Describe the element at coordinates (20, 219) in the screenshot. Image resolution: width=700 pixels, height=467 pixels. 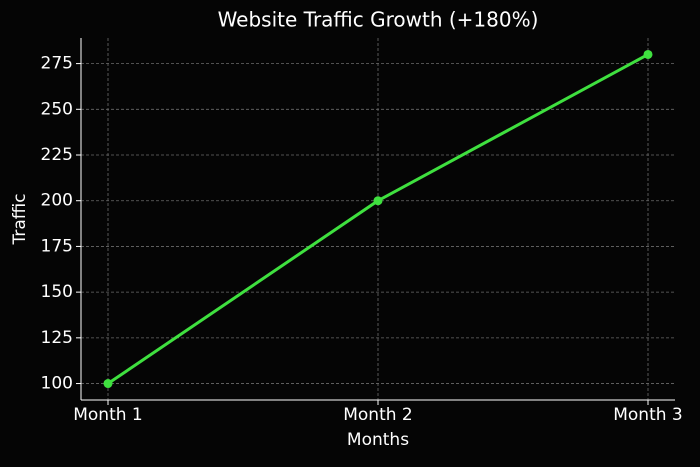
I see `y-axis-label: Traffic` at that location.